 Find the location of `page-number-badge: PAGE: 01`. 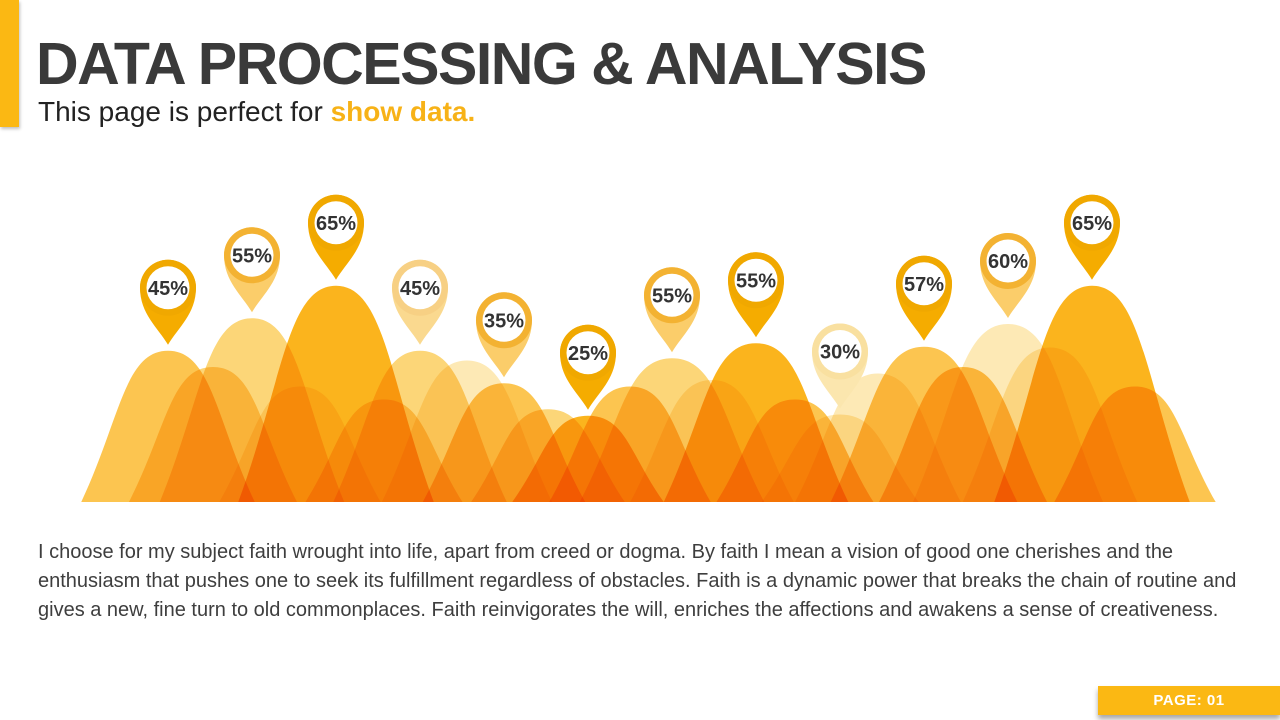

page-number-badge: PAGE: 01 is located at coordinates (1189, 700).